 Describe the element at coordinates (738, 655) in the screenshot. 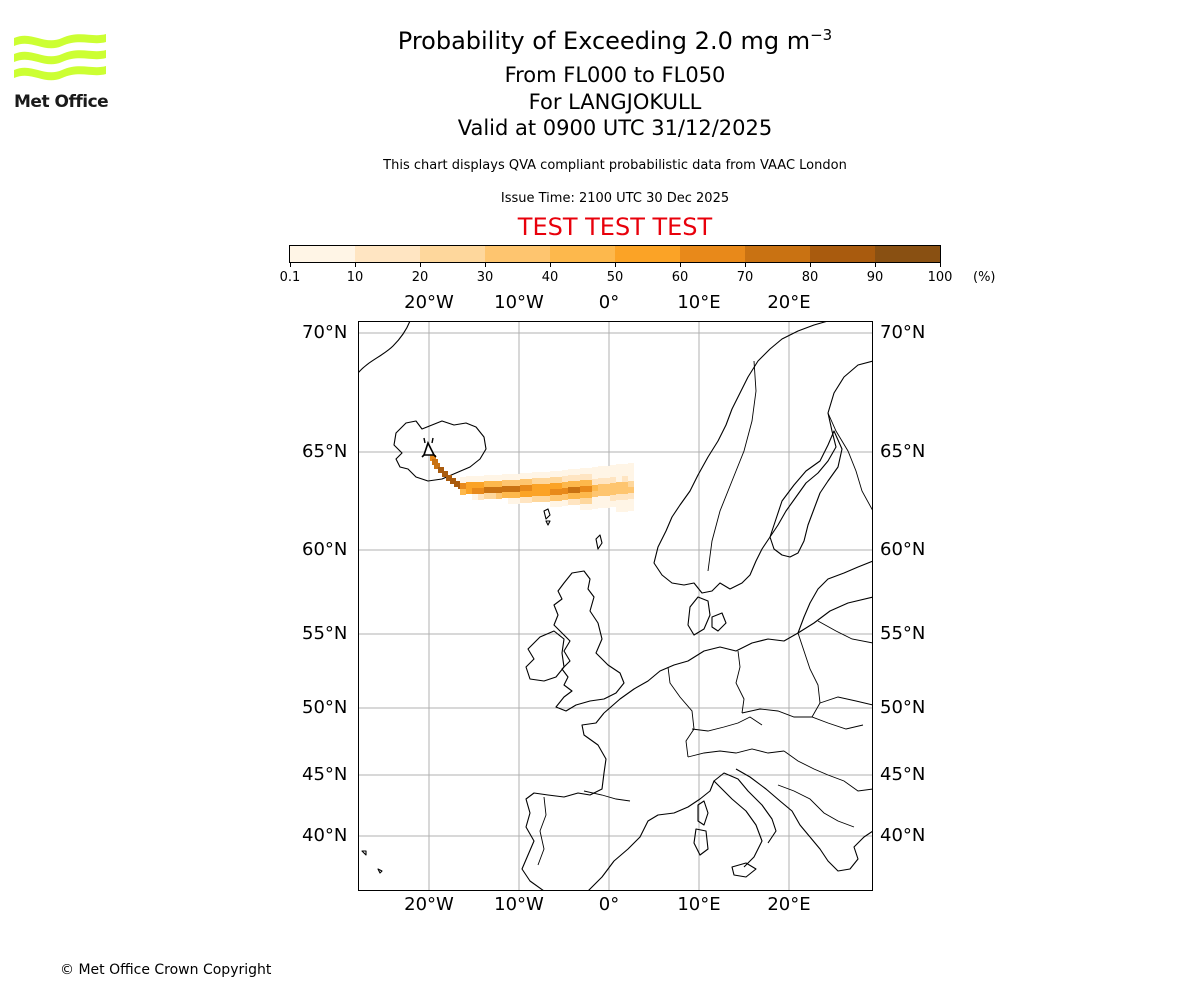

I see `continental-north-coast` at that location.